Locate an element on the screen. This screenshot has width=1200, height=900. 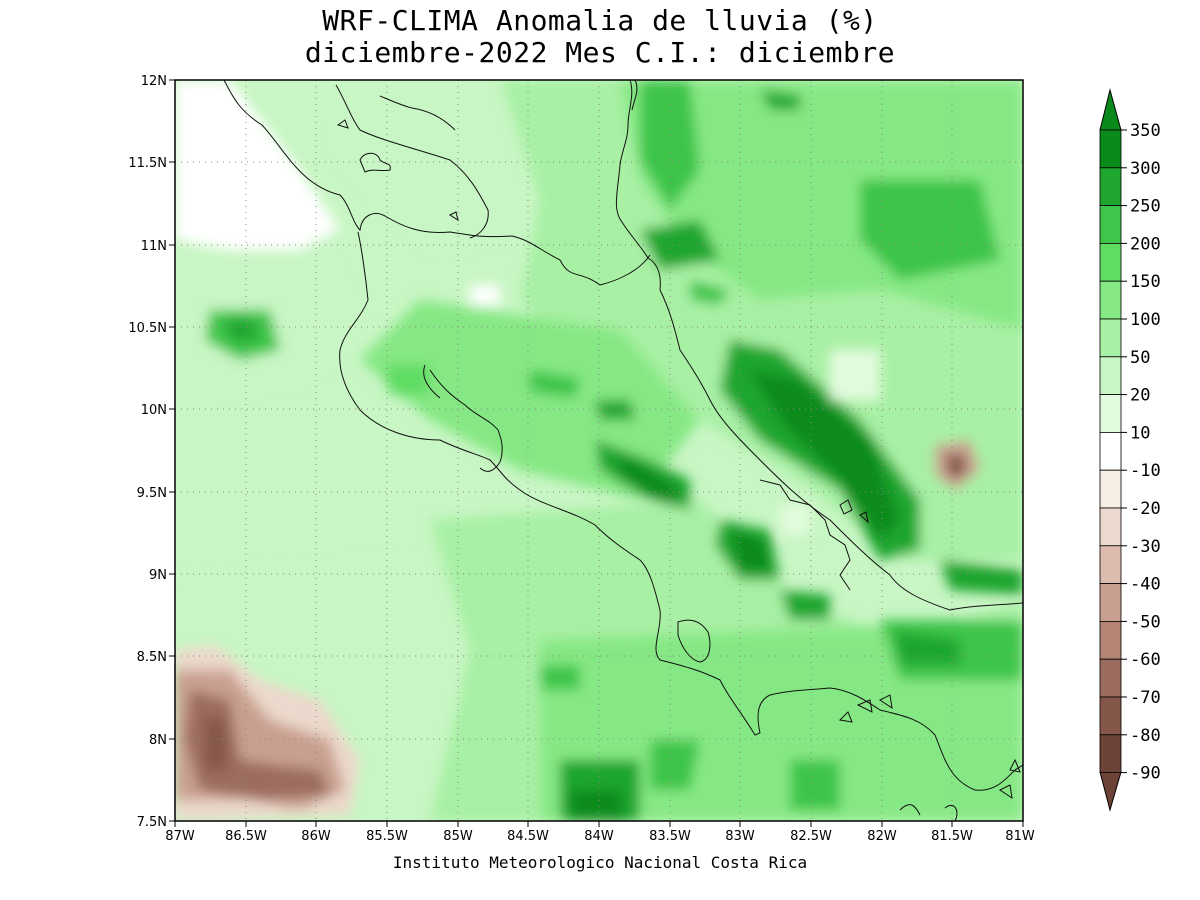
colorbar-label: 20 is located at coordinates (1140, 396).